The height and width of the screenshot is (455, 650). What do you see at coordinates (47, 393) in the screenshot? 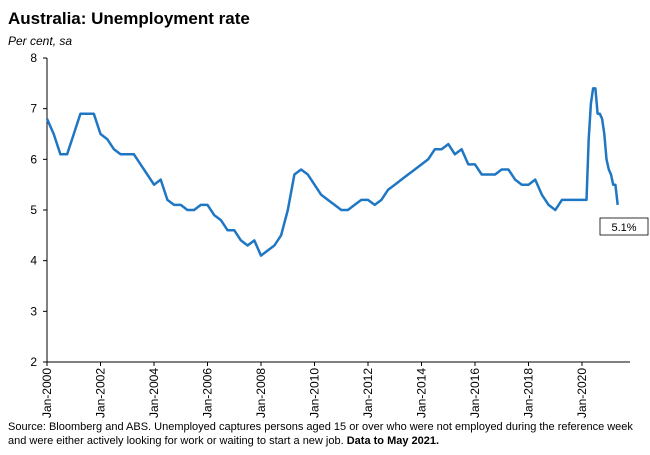
I see `x-tick-label: Jan-2000` at bounding box center [47, 393].